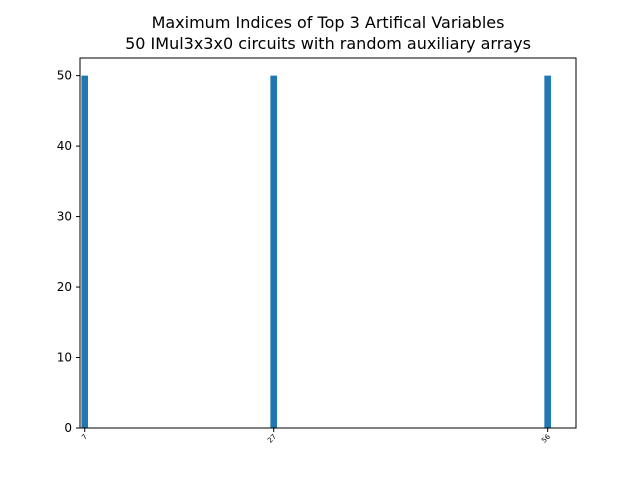 Image resolution: width=640 pixels, height=480 pixels. Describe the element at coordinates (272, 439) in the screenshot. I see `xtick-label: 27` at that location.